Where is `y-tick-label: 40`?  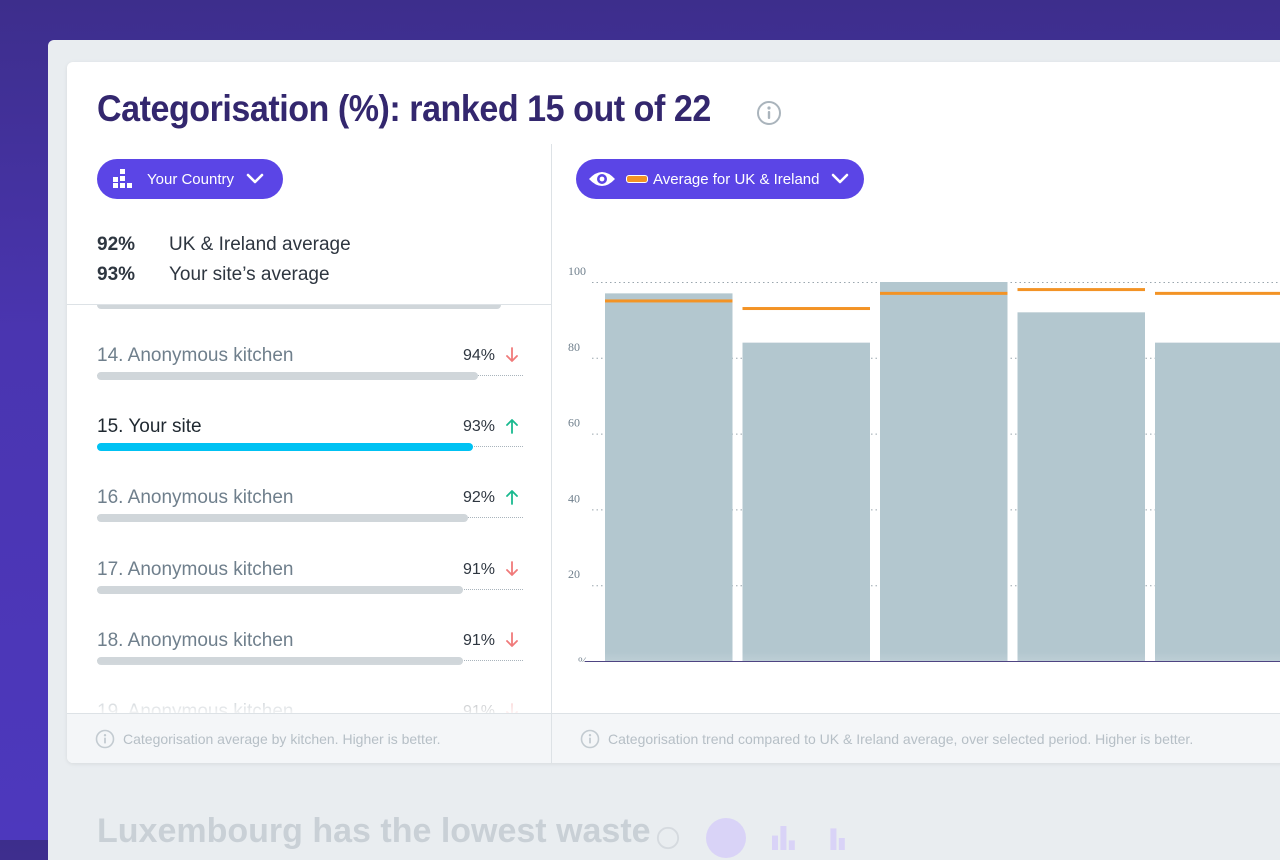
y-tick-label: 40 is located at coordinates (574, 498).